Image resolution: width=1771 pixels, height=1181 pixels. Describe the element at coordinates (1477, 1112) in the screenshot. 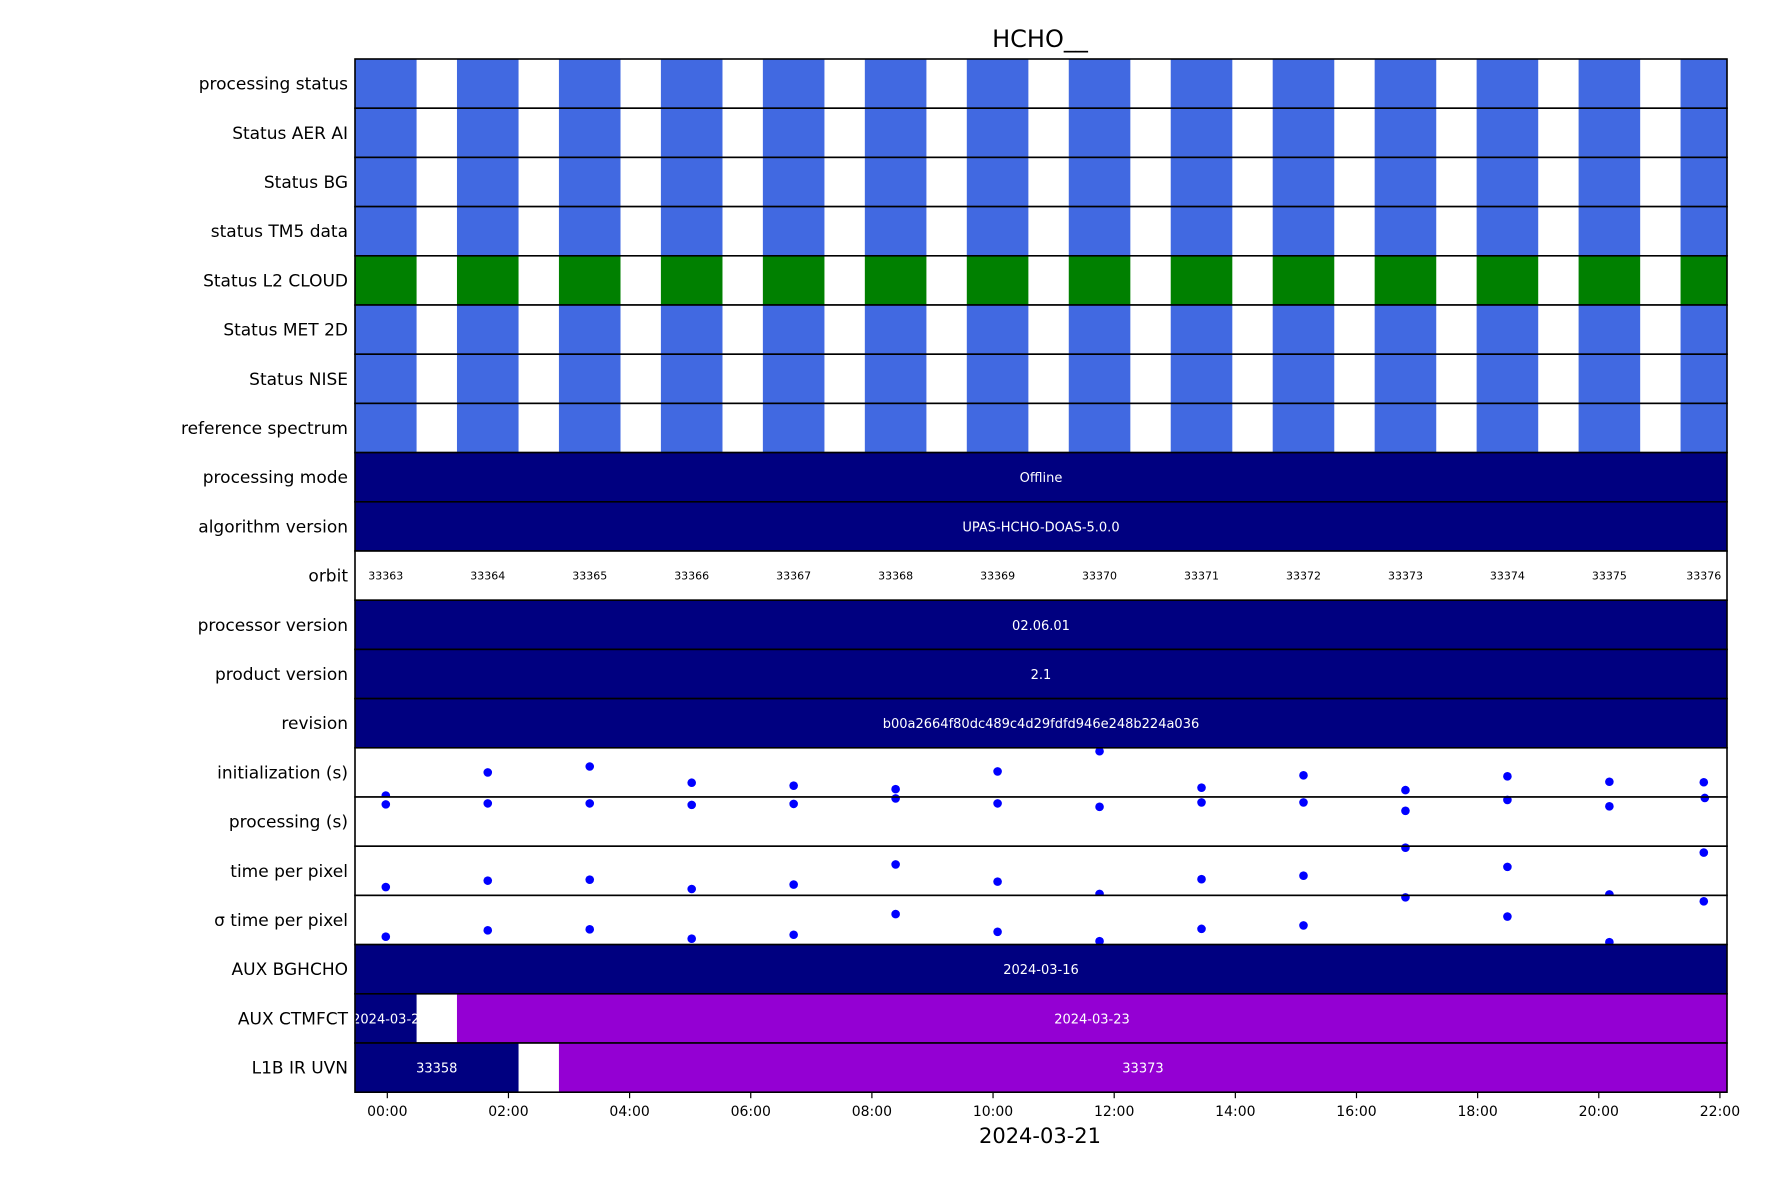

I see `x-tick-label: 18:00` at that location.